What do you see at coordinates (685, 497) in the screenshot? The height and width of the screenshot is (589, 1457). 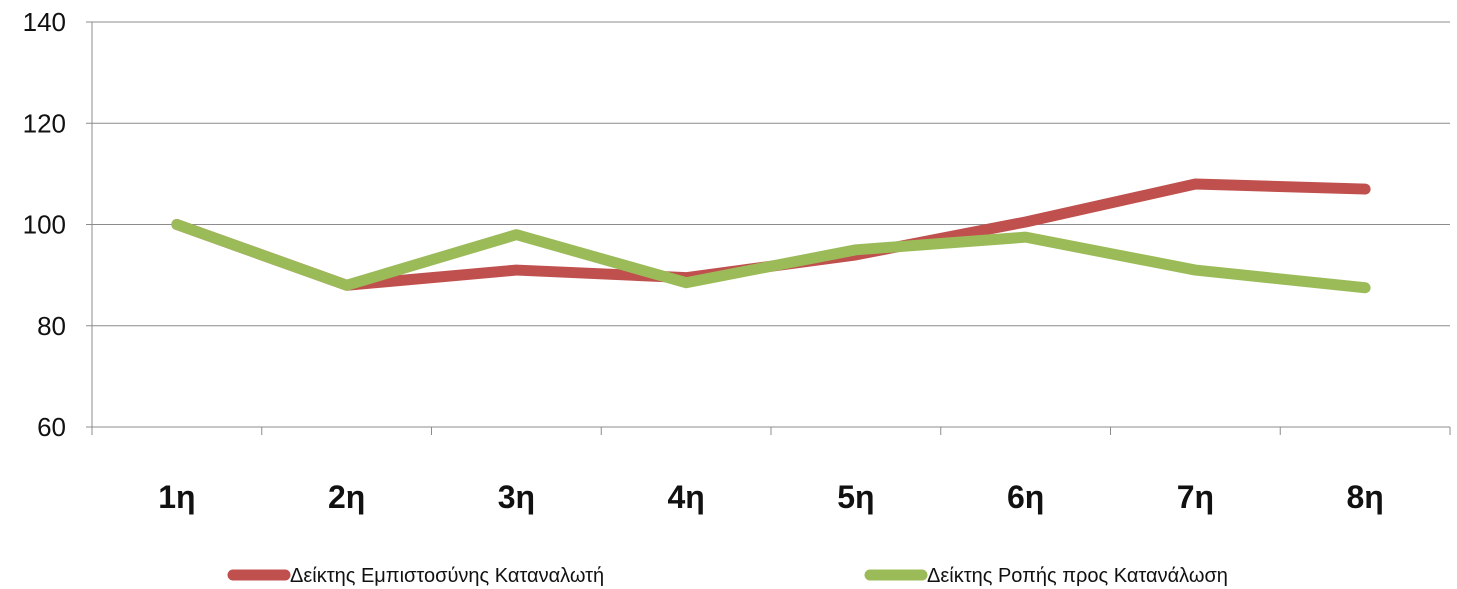 I see `x-tick-label: 4η` at bounding box center [685, 497].